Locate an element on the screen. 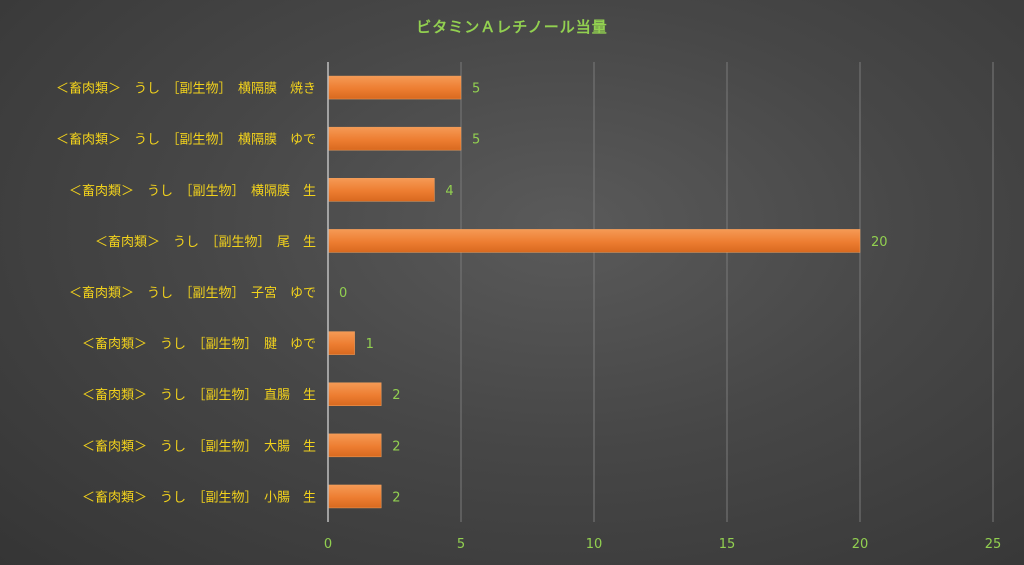  data-label: 1 is located at coordinates (370, 344).